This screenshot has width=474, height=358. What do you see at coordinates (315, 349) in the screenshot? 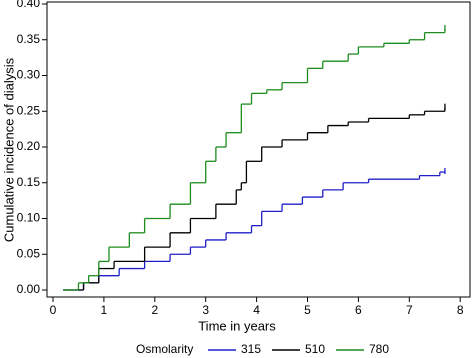
I see `legend-label: 510` at bounding box center [315, 349].